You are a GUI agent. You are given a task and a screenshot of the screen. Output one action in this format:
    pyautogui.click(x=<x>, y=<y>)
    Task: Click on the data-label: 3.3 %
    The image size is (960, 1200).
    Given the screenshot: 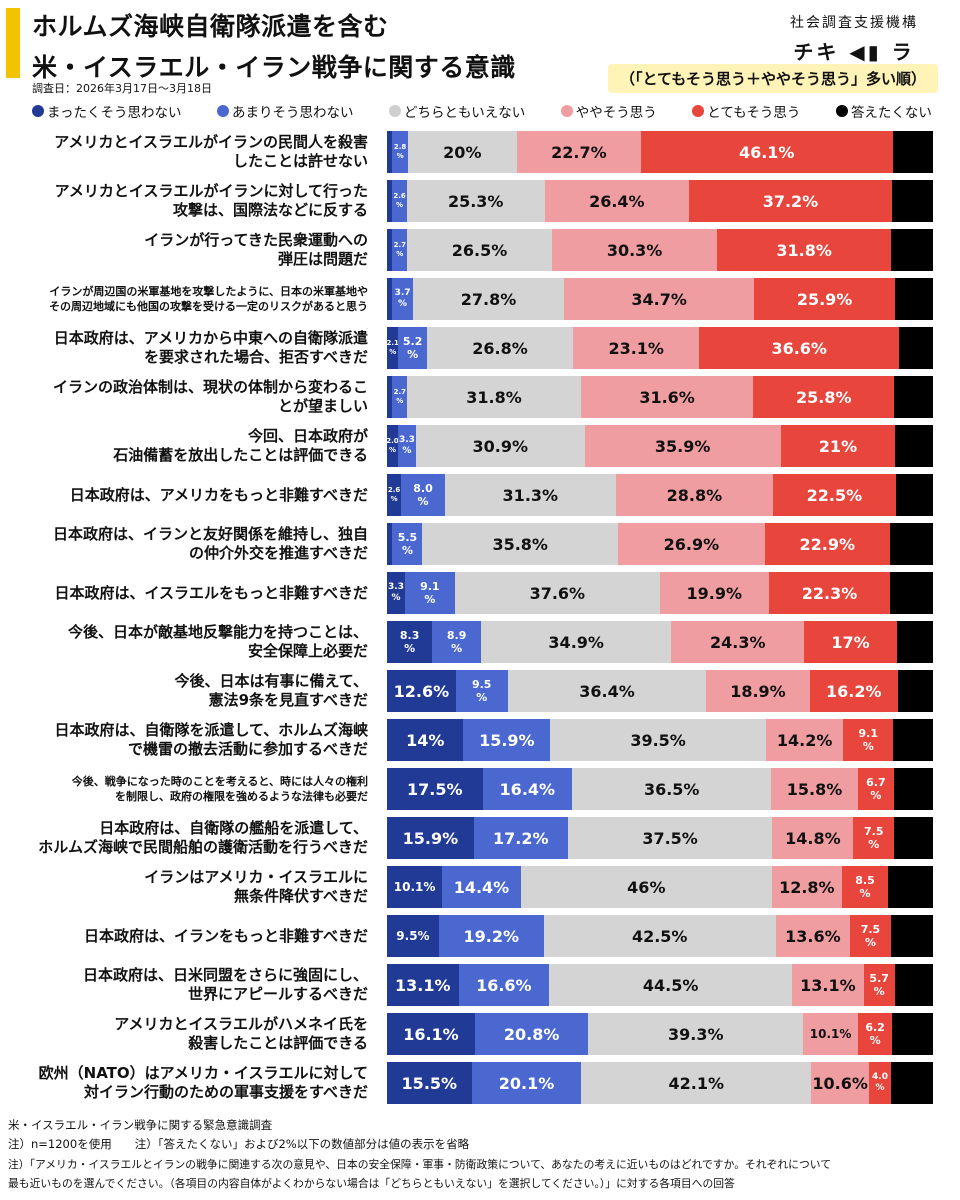 What is the action you would take?
    pyautogui.click(x=406, y=445)
    